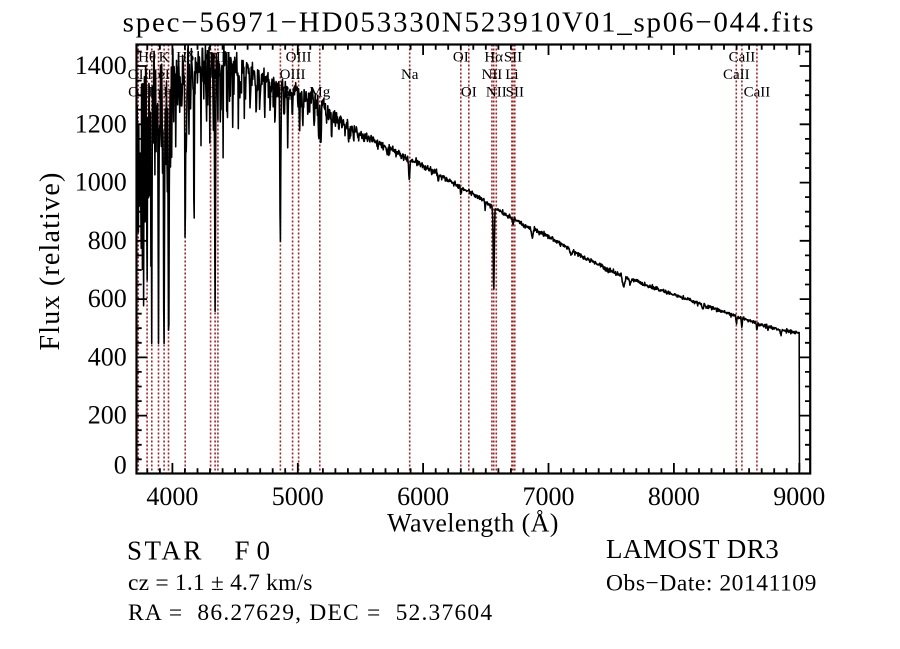  I want to click on svg-text: Mg, so click(319, 93).